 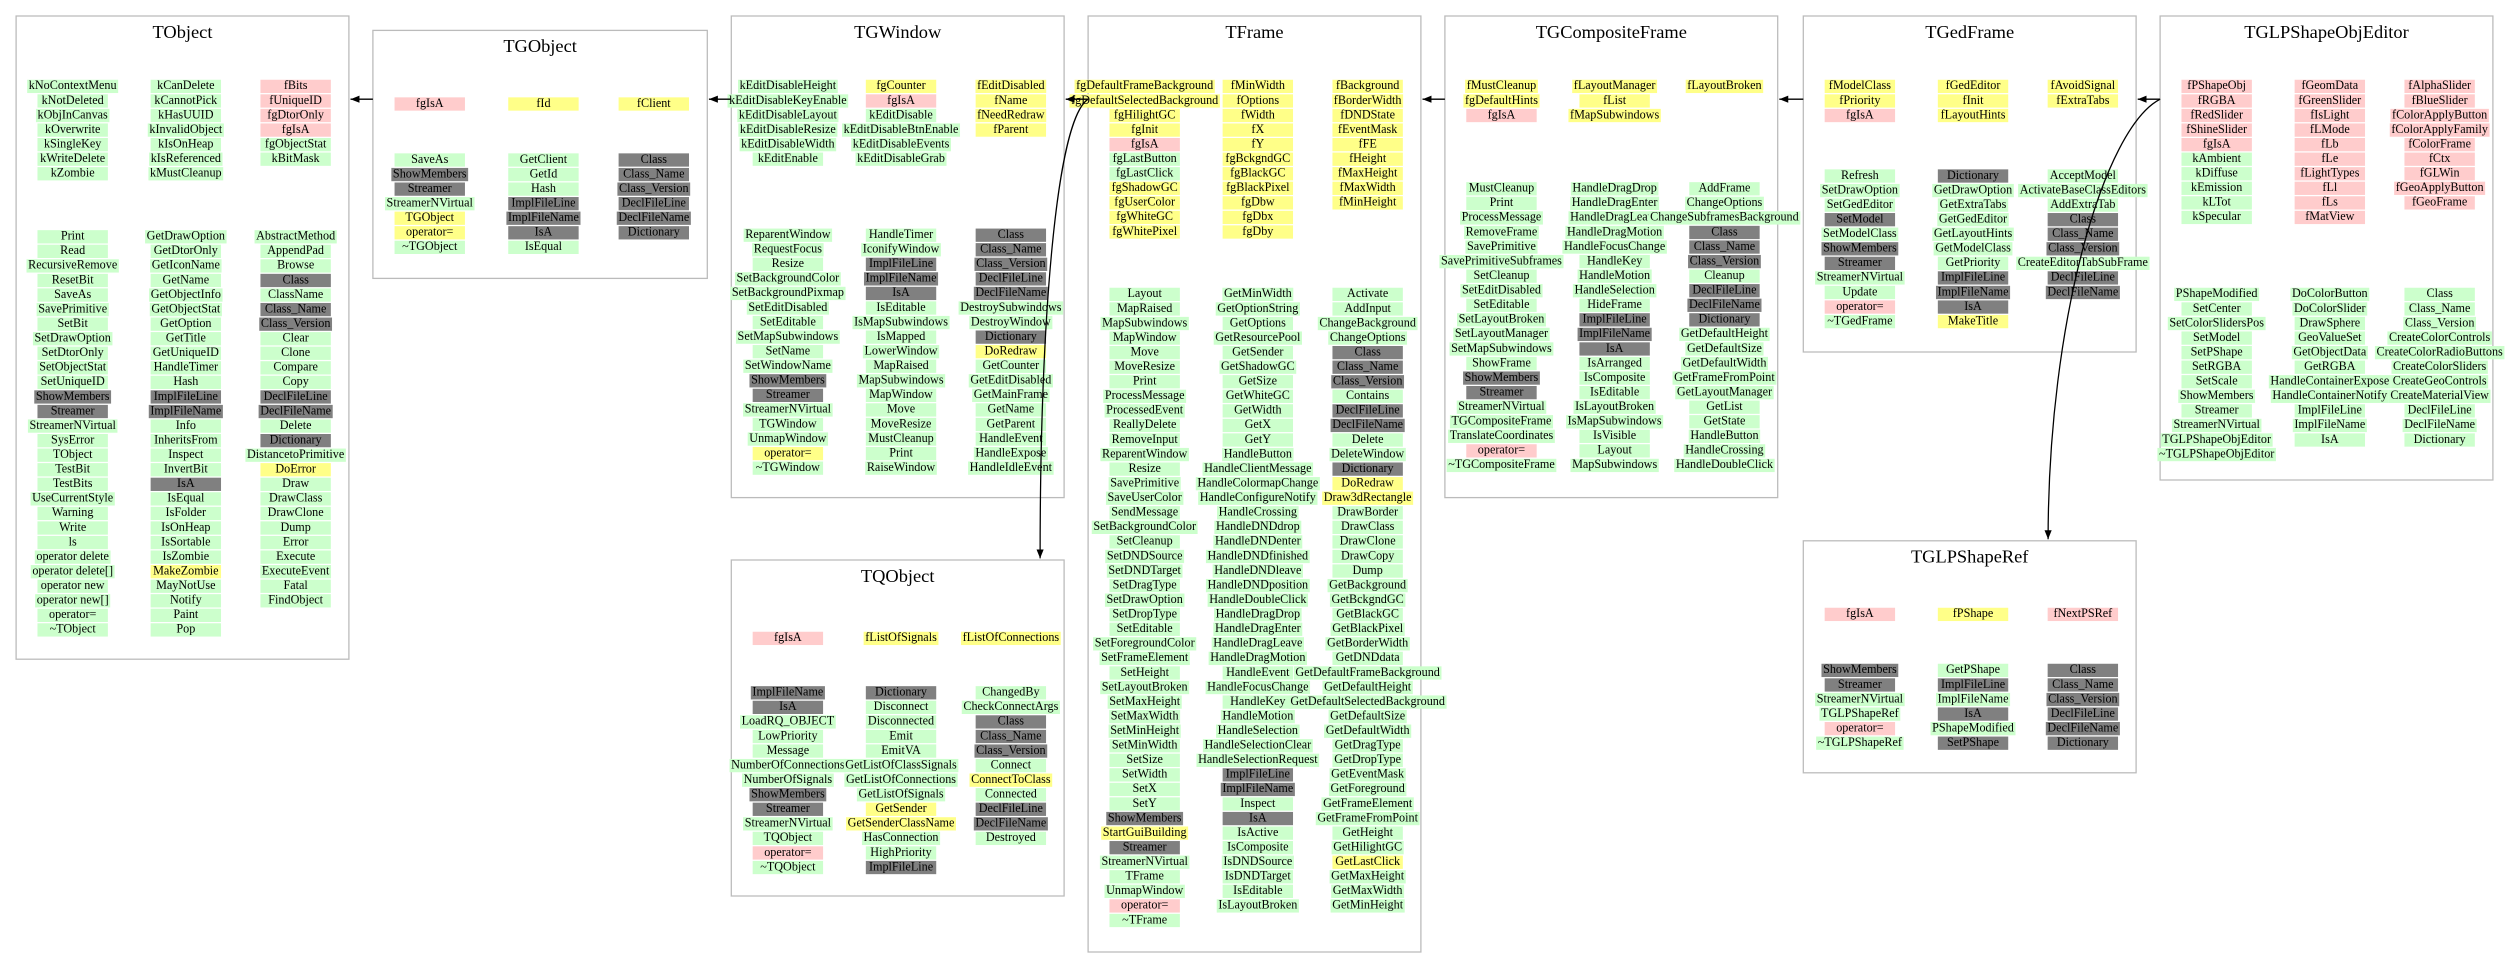 I want to click on method-name: HideFrame, so click(x=1614, y=304).